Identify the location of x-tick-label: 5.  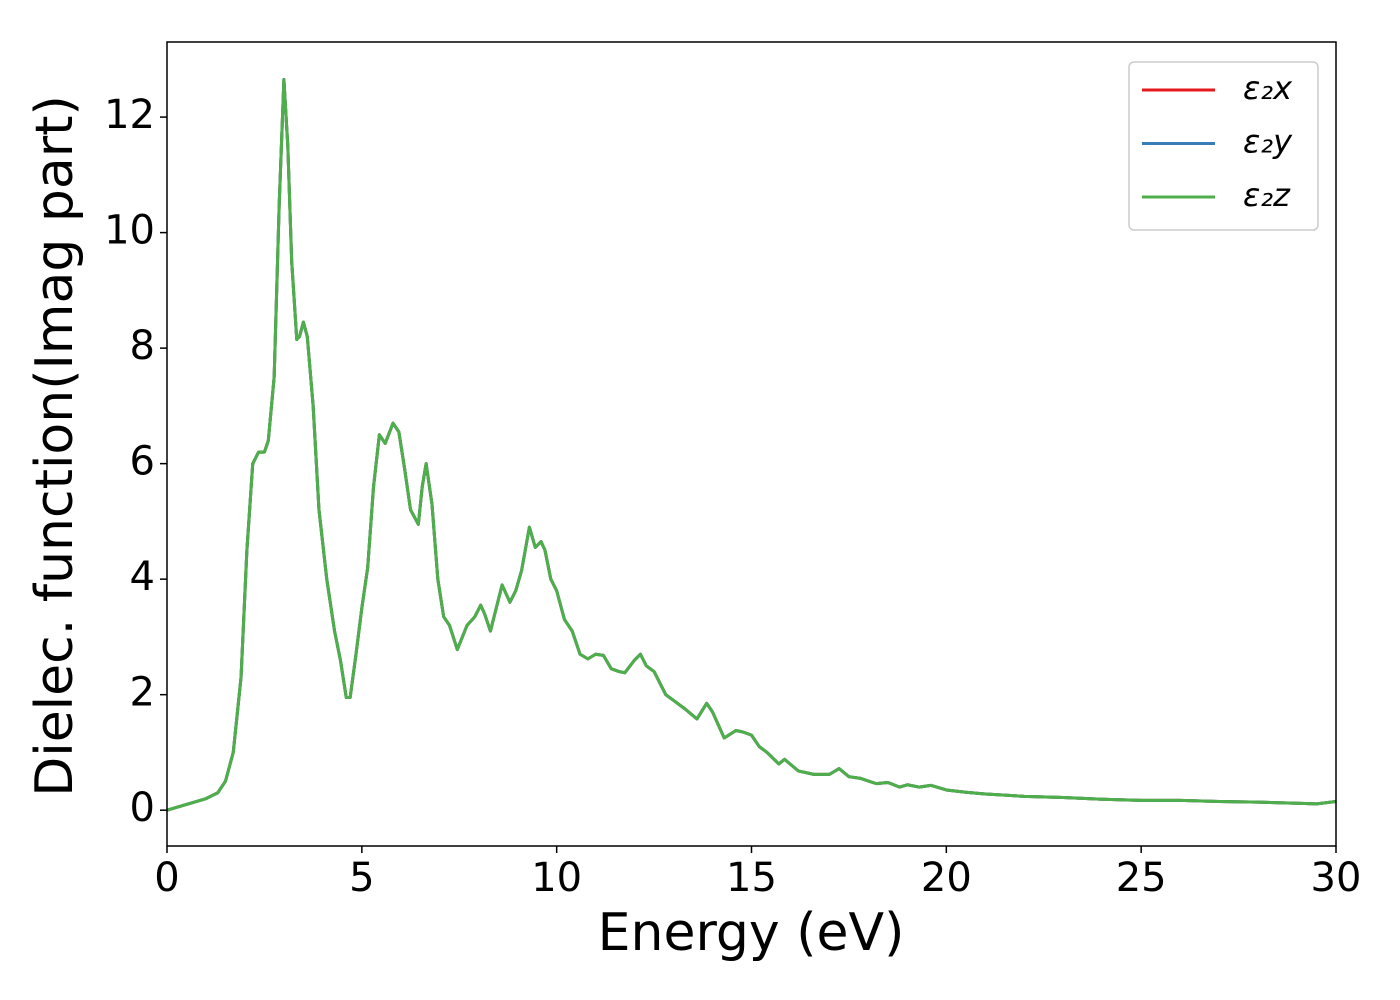
(361, 878).